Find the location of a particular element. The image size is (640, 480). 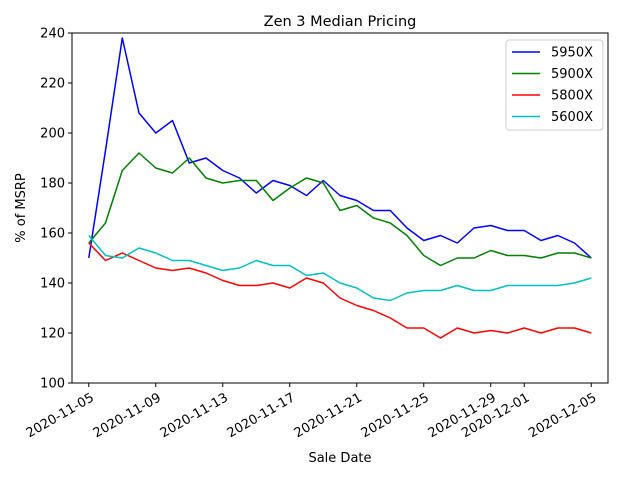

y-tick-label: 220 is located at coordinates (52, 84).